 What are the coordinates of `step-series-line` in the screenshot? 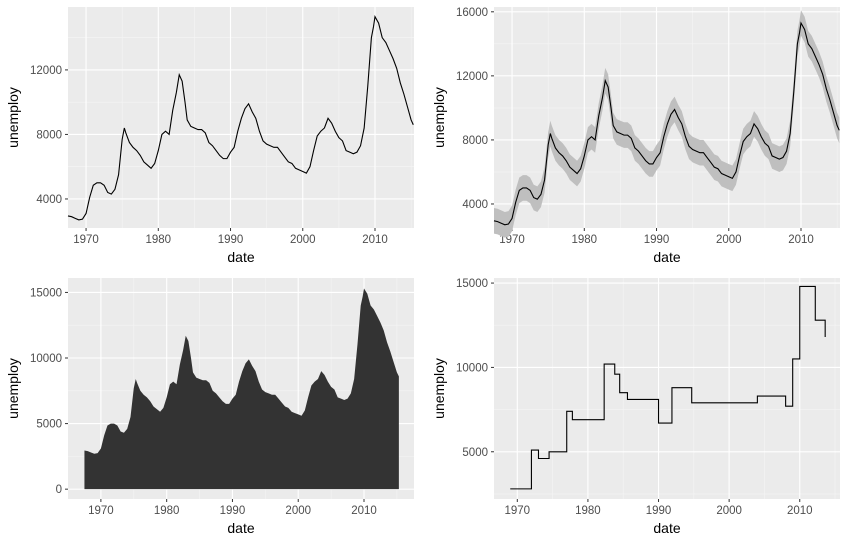 It's located at (668, 387).